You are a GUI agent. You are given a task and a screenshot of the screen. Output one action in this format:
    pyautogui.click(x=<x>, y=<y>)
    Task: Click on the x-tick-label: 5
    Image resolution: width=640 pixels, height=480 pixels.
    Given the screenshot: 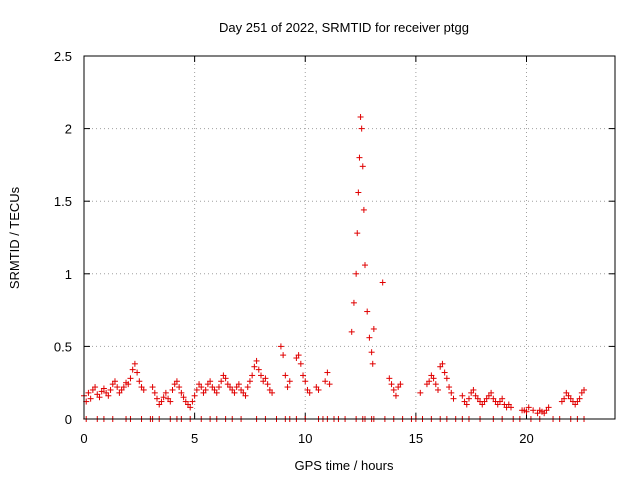 What is the action you would take?
    pyautogui.click(x=194, y=438)
    